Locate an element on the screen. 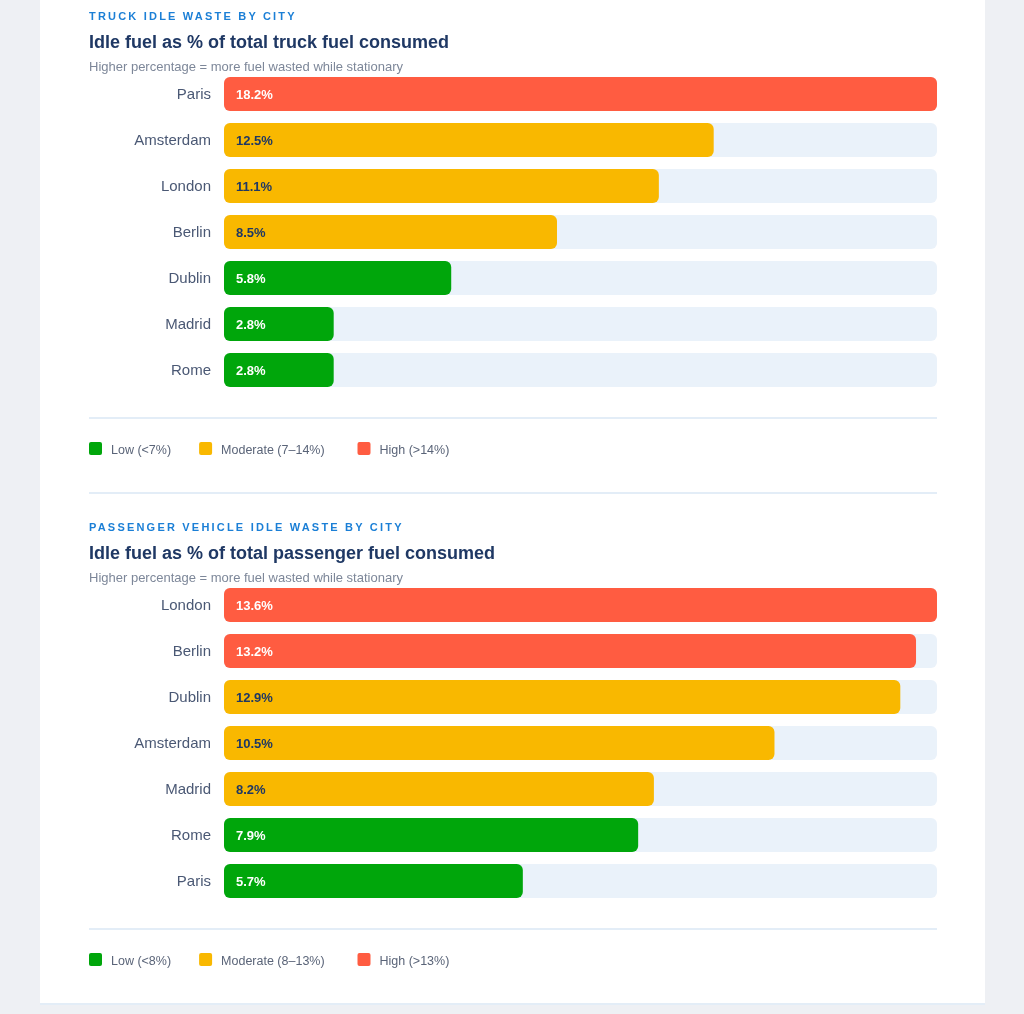 The height and width of the screenshot is (1014, 1024). text: PASSENGER VEHICLE IDLE WASTE BY CITY is located at coordinates (246, 527).